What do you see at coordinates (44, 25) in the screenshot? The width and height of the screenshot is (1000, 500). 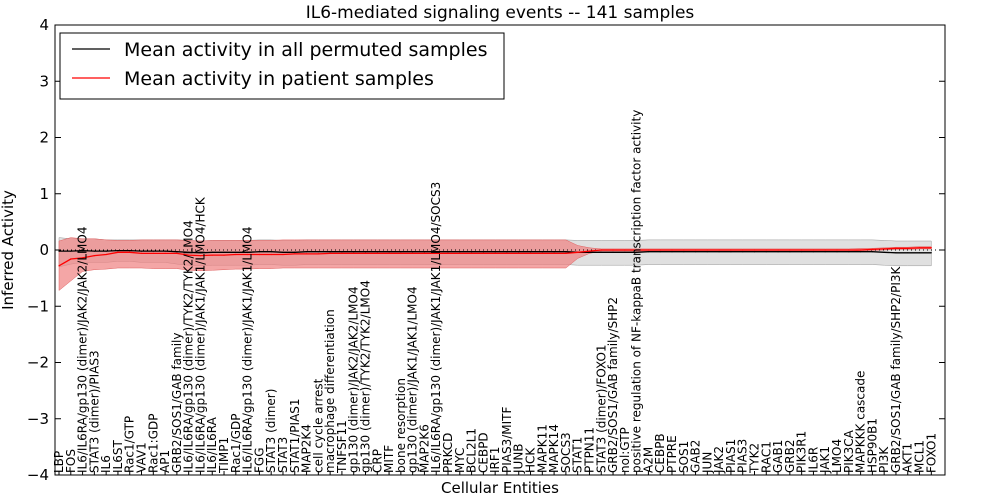 I see `y-tick-label: 4` at bounding box center [44, 25].